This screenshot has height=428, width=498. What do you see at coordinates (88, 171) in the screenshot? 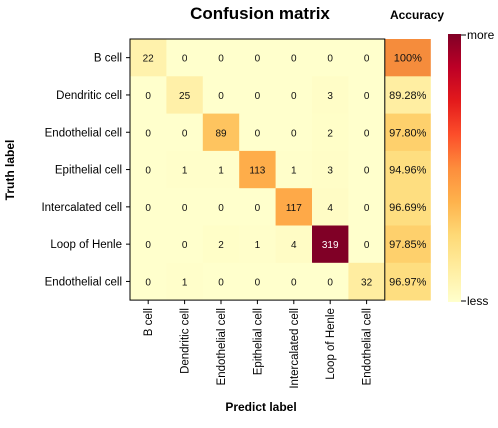
I see `row-label: Epithelial cell` at bounding box center [88, 171].